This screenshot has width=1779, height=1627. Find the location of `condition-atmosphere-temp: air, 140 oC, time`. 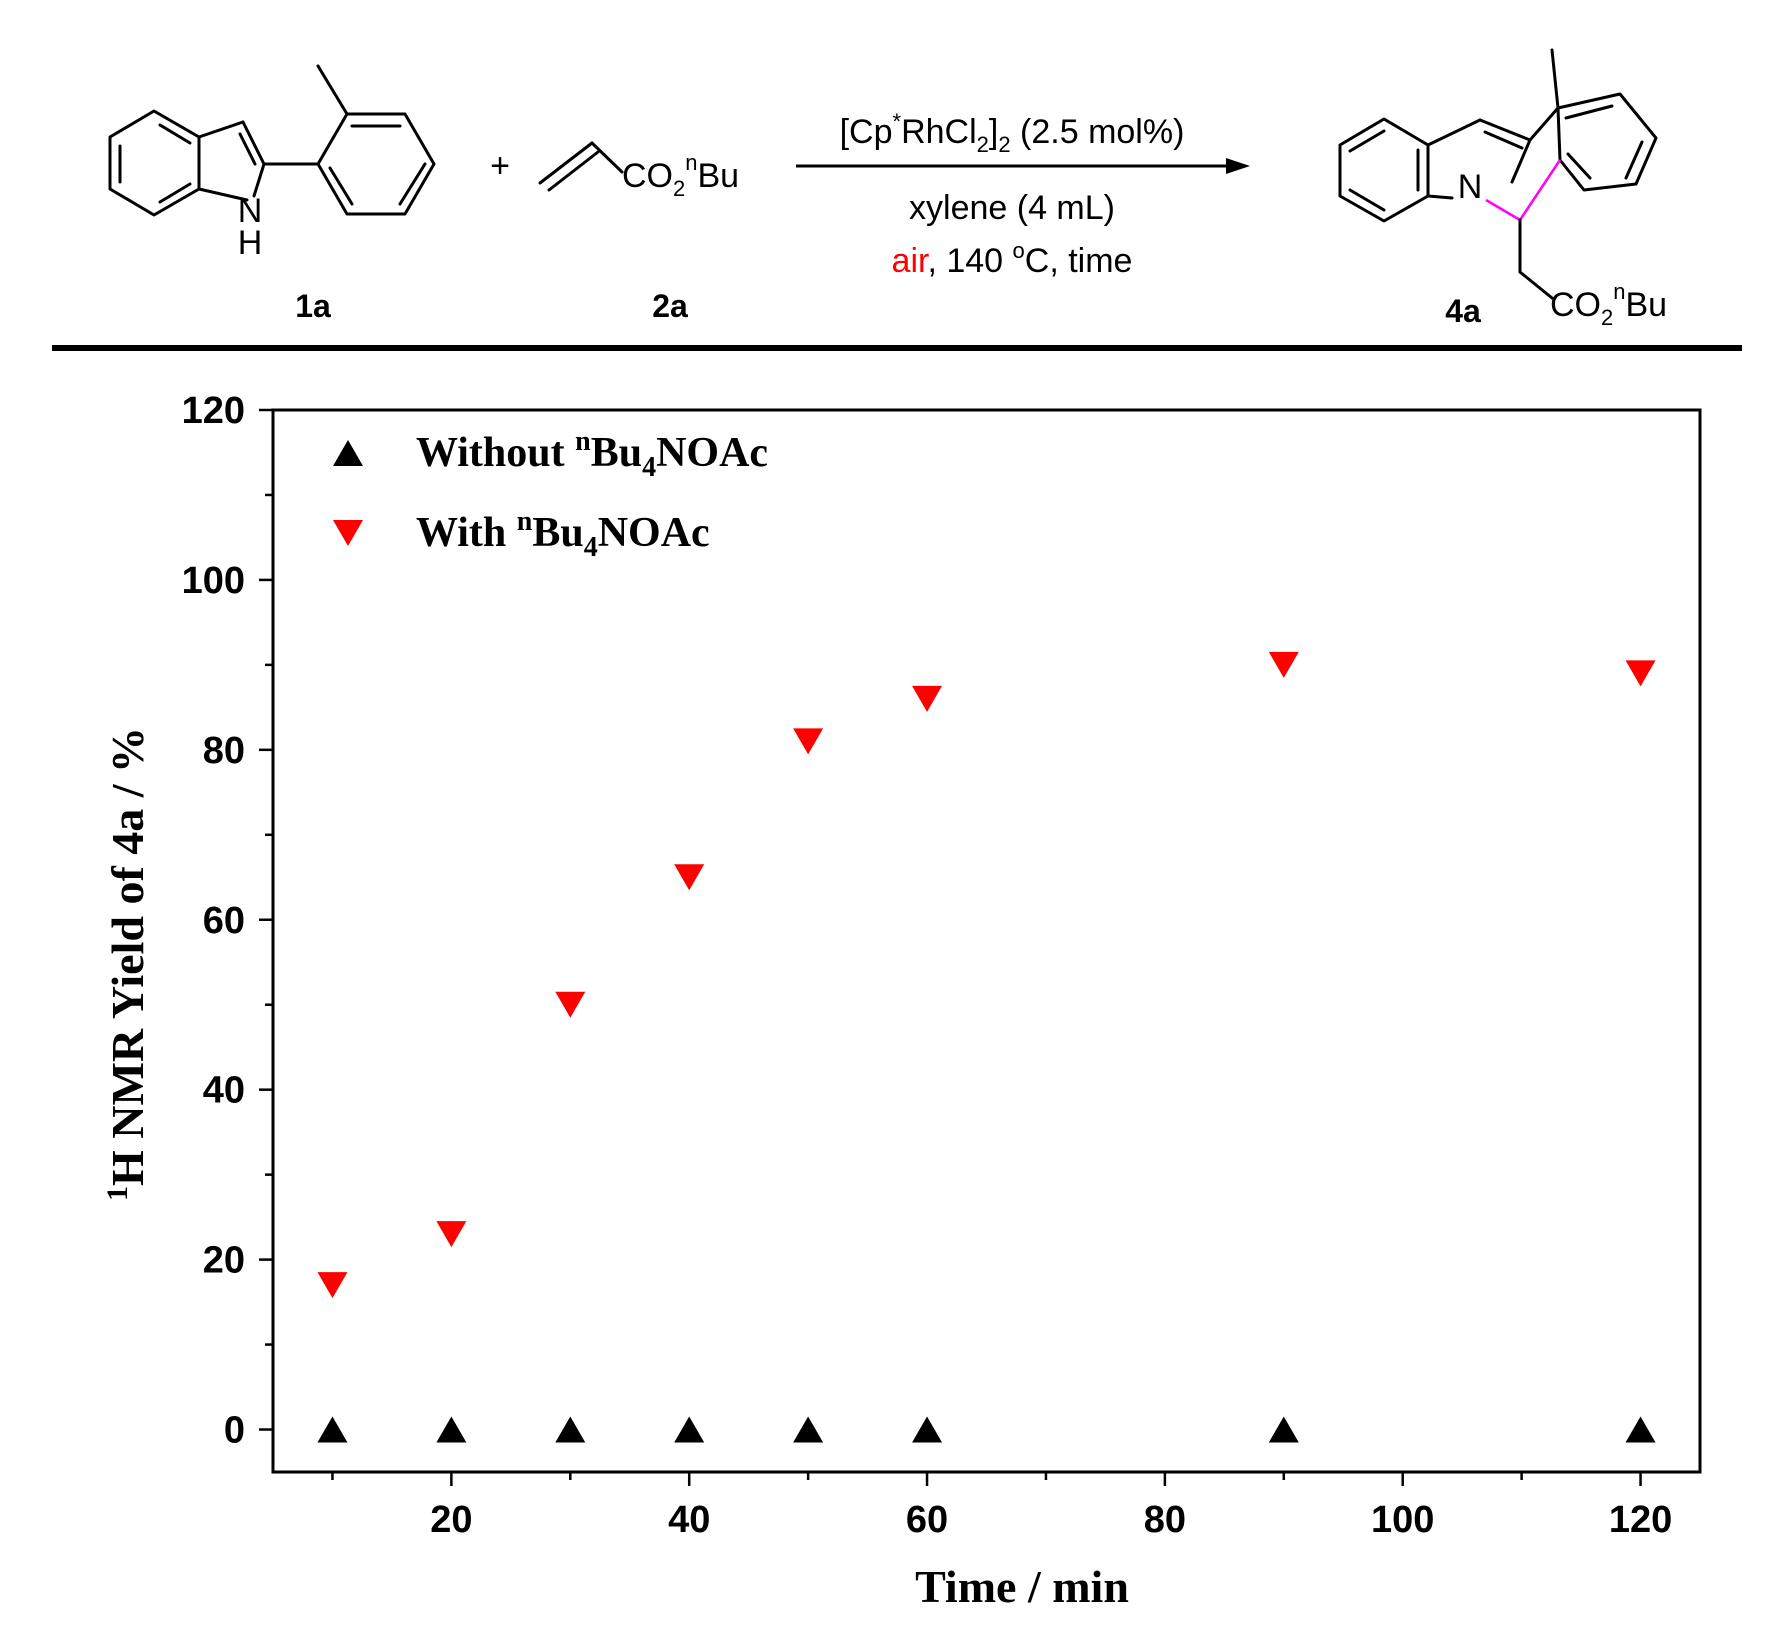

condition-atmosphere-temp: air, 140 oC, time is located at coordinates (1012, 259).